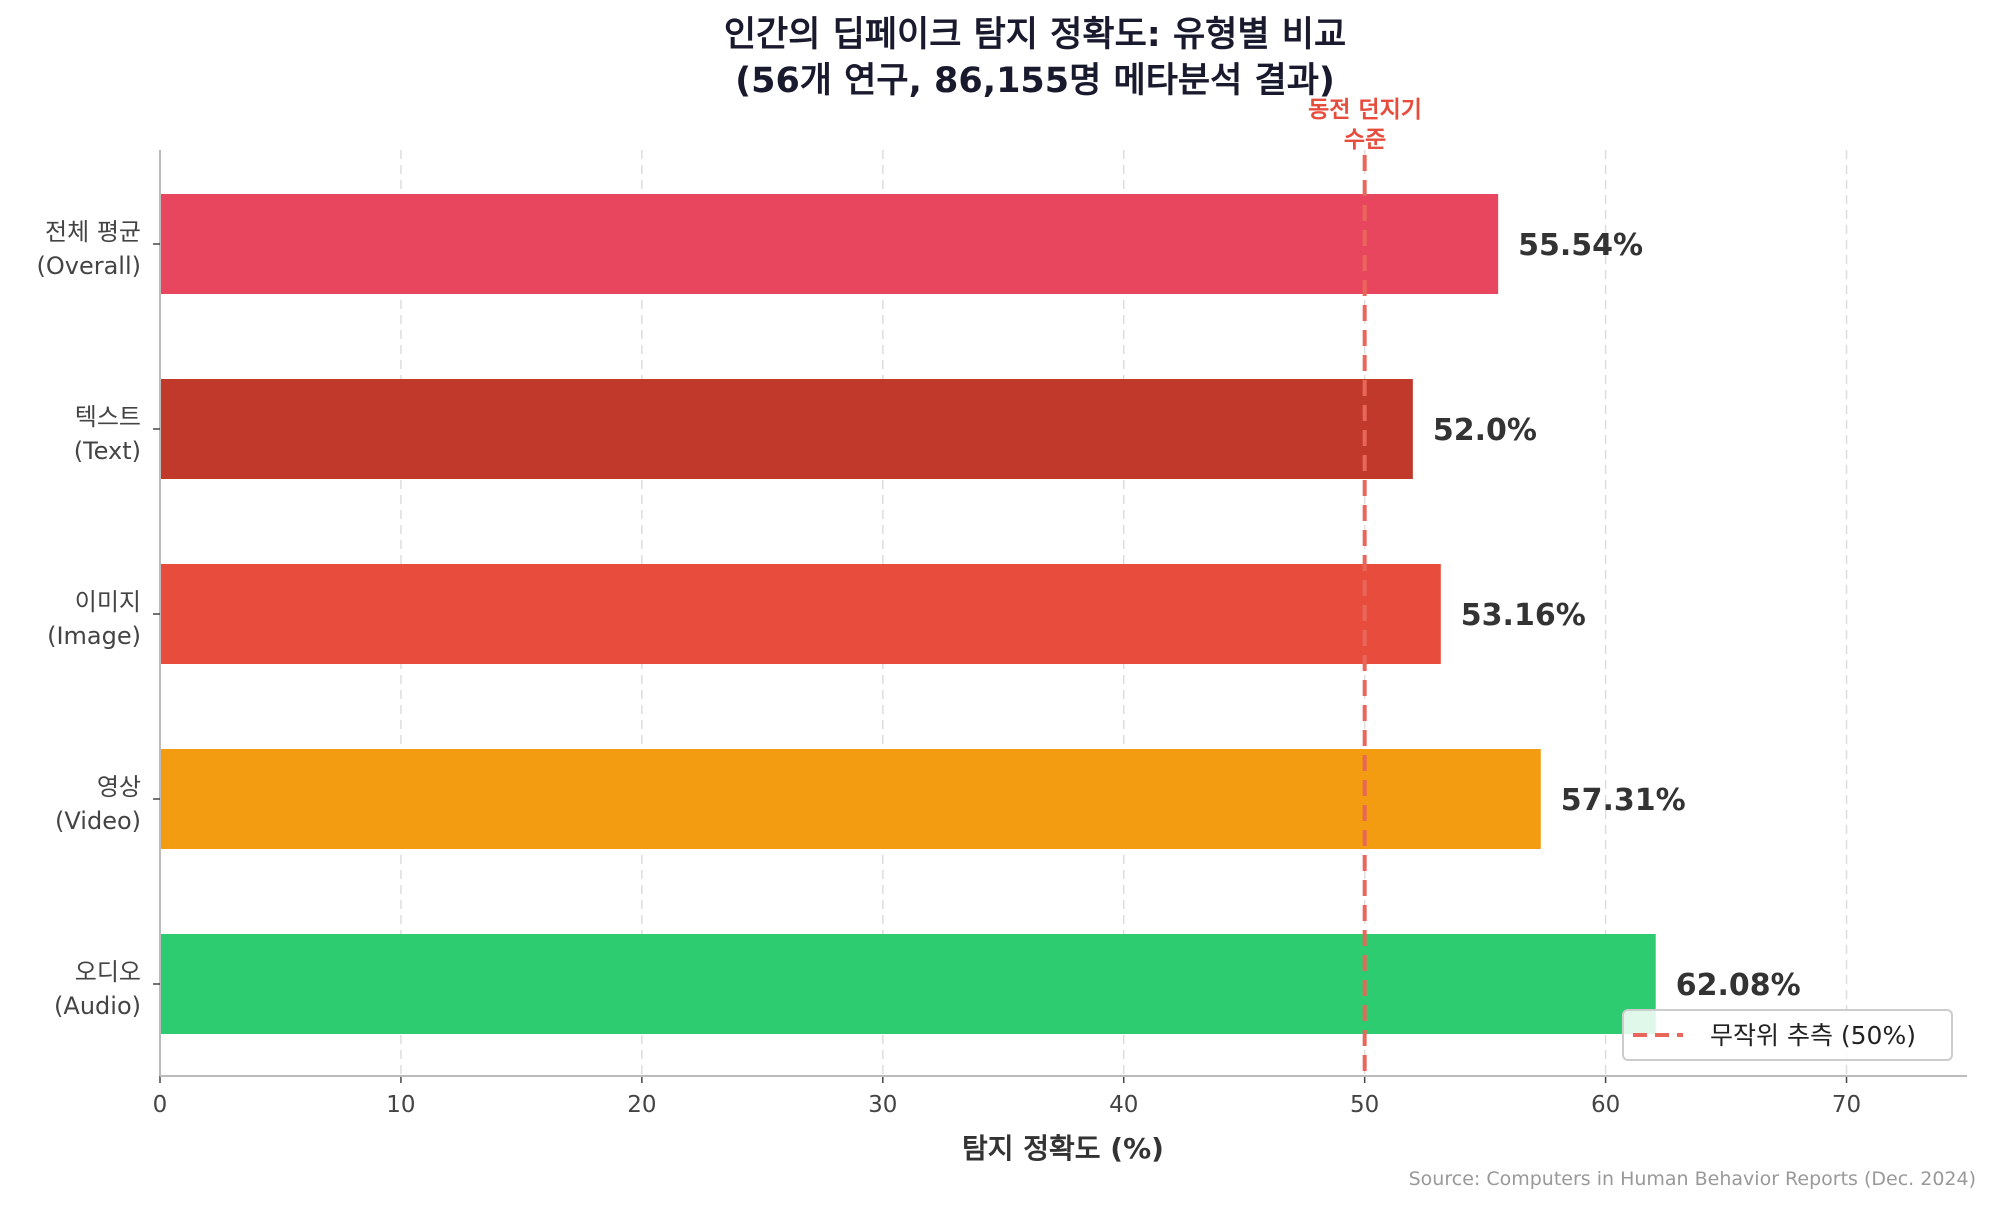 Image resolution: width=1989 pixels, height=1206 pixels. What do you see at coordinates (1580, 245) in the screenshot?
I see `value-label: 55.54%` at bounding box center [1580, 245].